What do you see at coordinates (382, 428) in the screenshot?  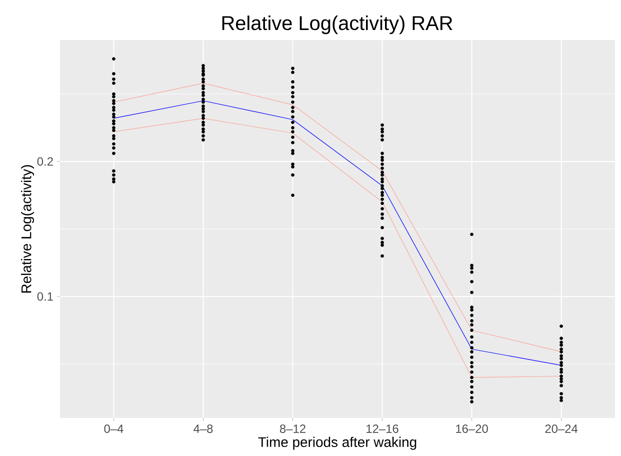 I see `x-tick-label: 12–16` at bounding box center [382, 428].